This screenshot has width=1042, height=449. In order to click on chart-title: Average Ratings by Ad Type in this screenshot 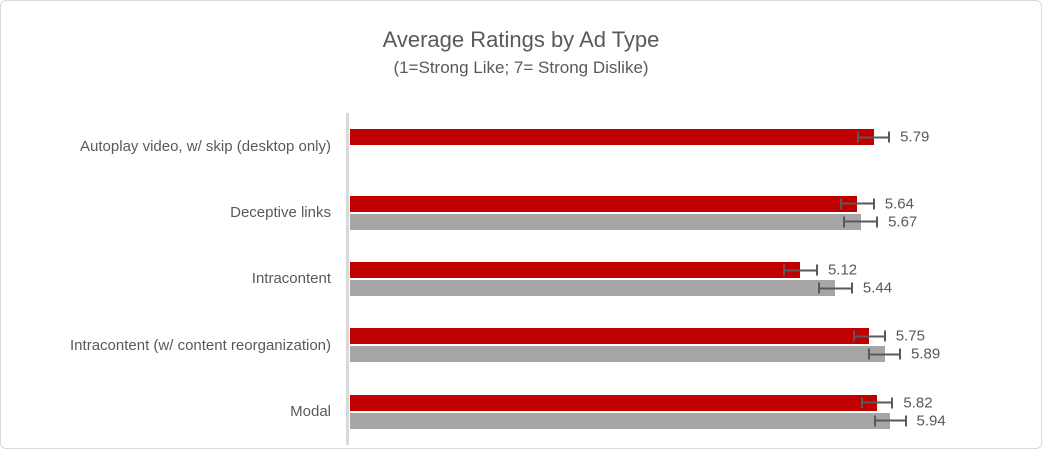, I will do `click(521, 39)`.